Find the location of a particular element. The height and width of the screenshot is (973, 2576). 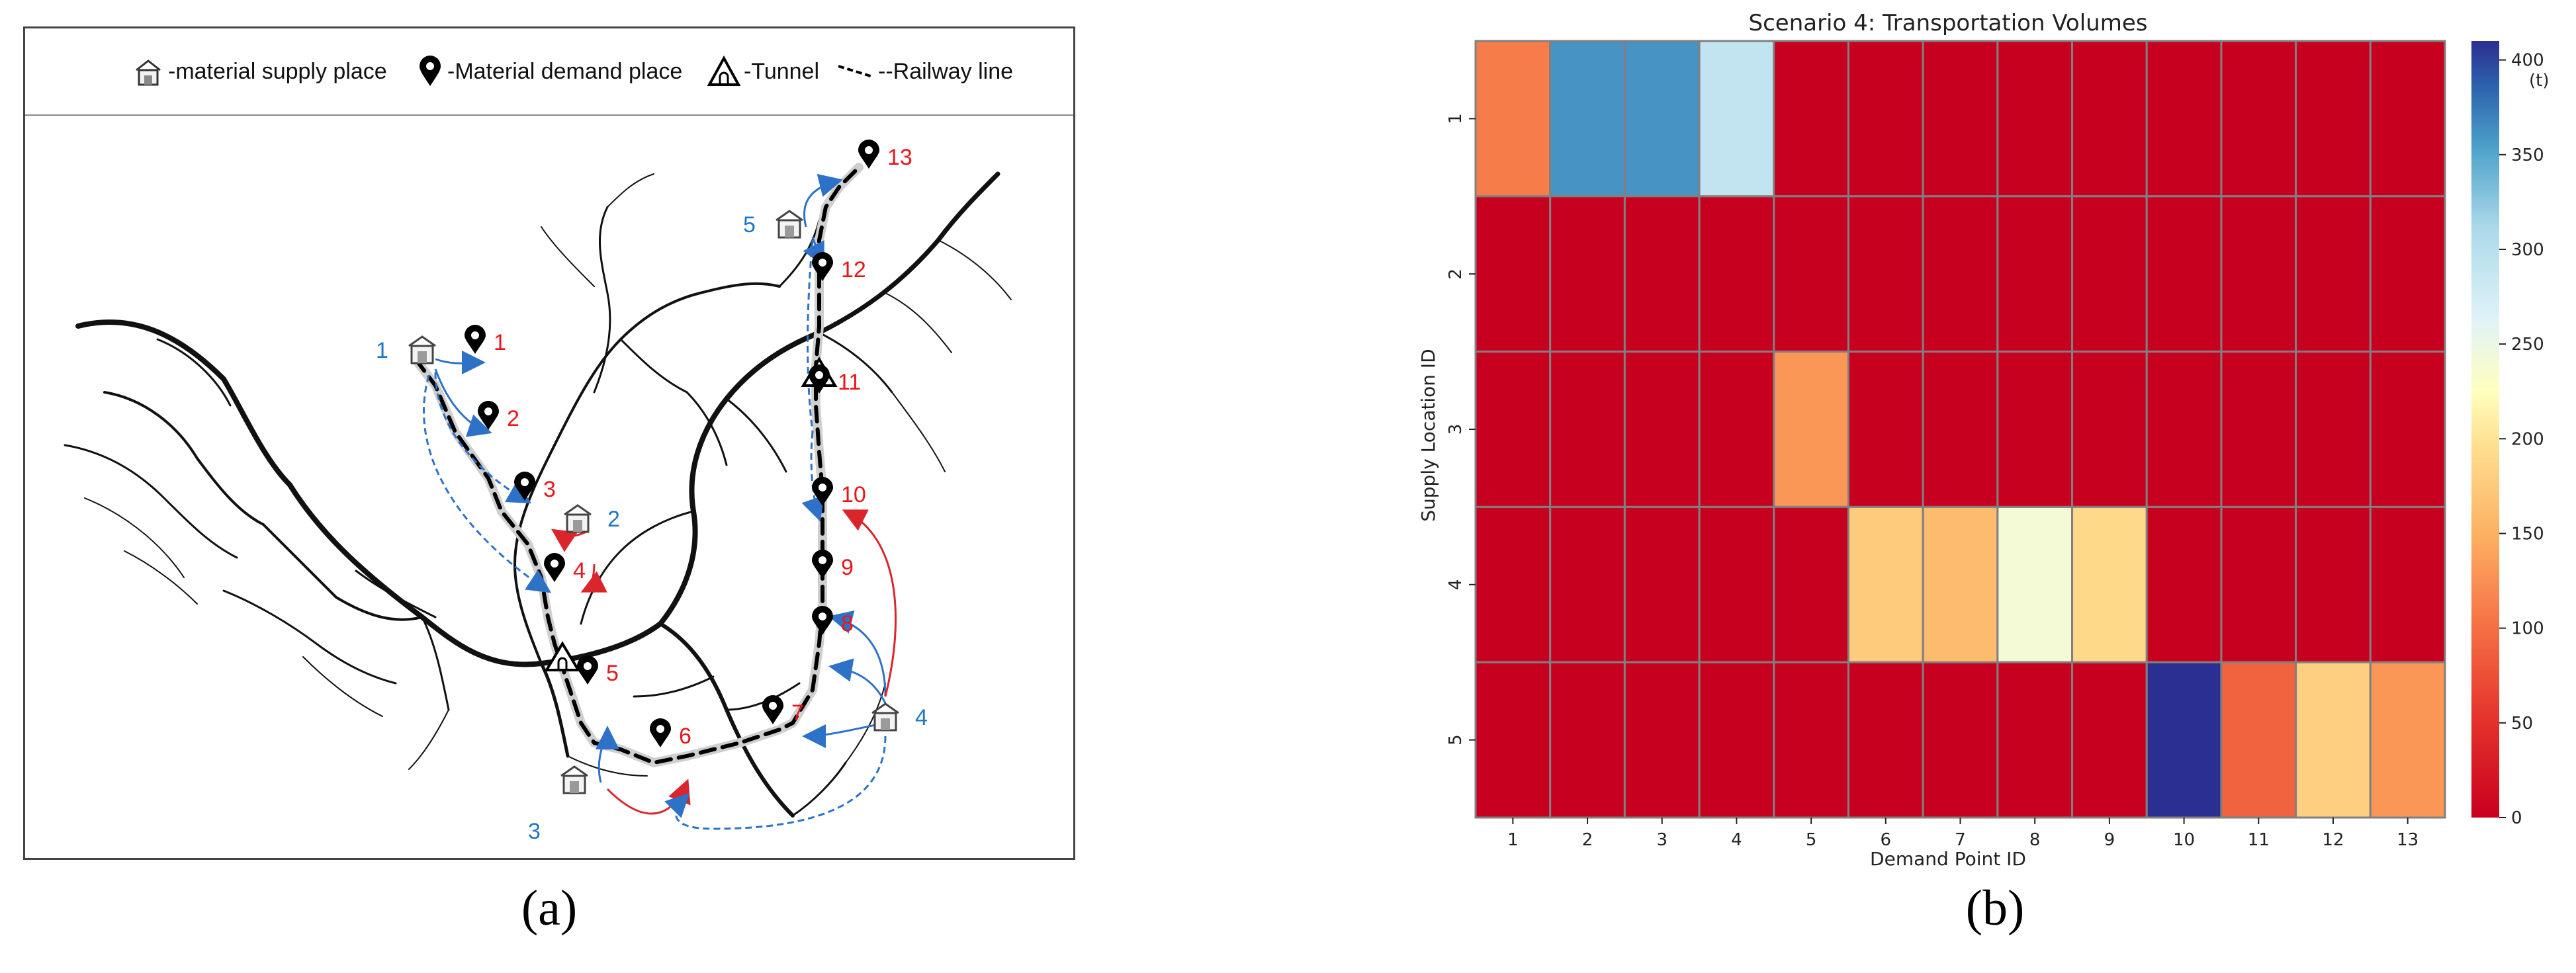

colorbar-tick-label: 400 is located at coordinates (2527, 61).